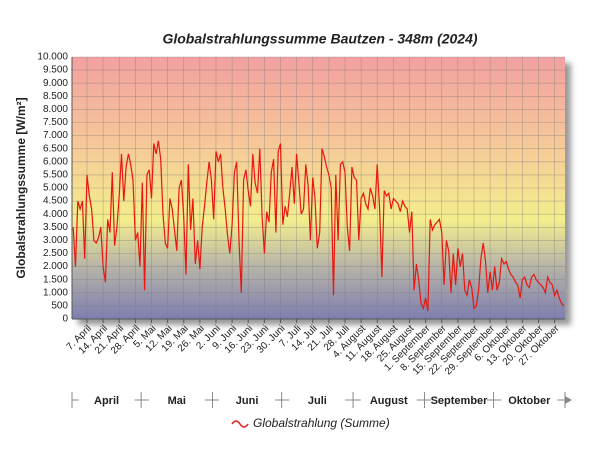 The height and width of the screenshot is (450, 600). What do you see at coordinates (568, 400) in the screenshot?
I see `month-axis-arrow` at bounding box center [568, 400].